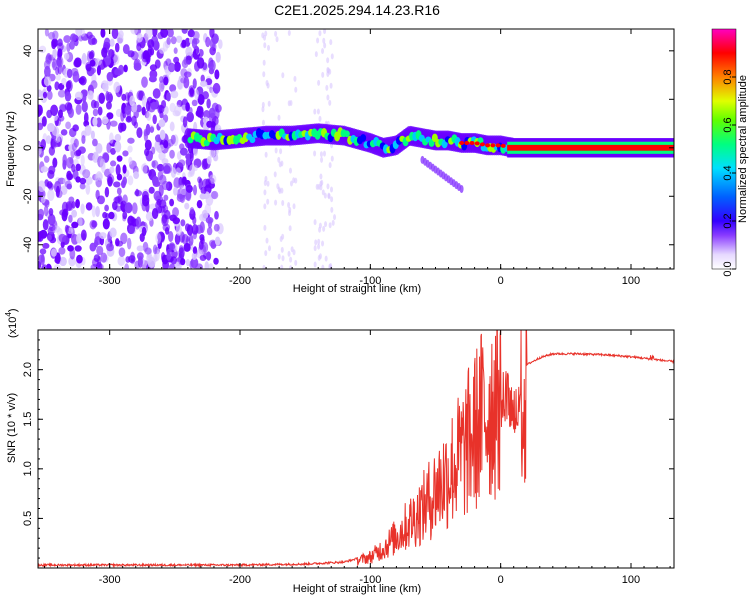  What do you see at coordinates (13, 327) in the screenshot?
I see `snr-multiplier-base: (x10` at bounding box center [13, 327].